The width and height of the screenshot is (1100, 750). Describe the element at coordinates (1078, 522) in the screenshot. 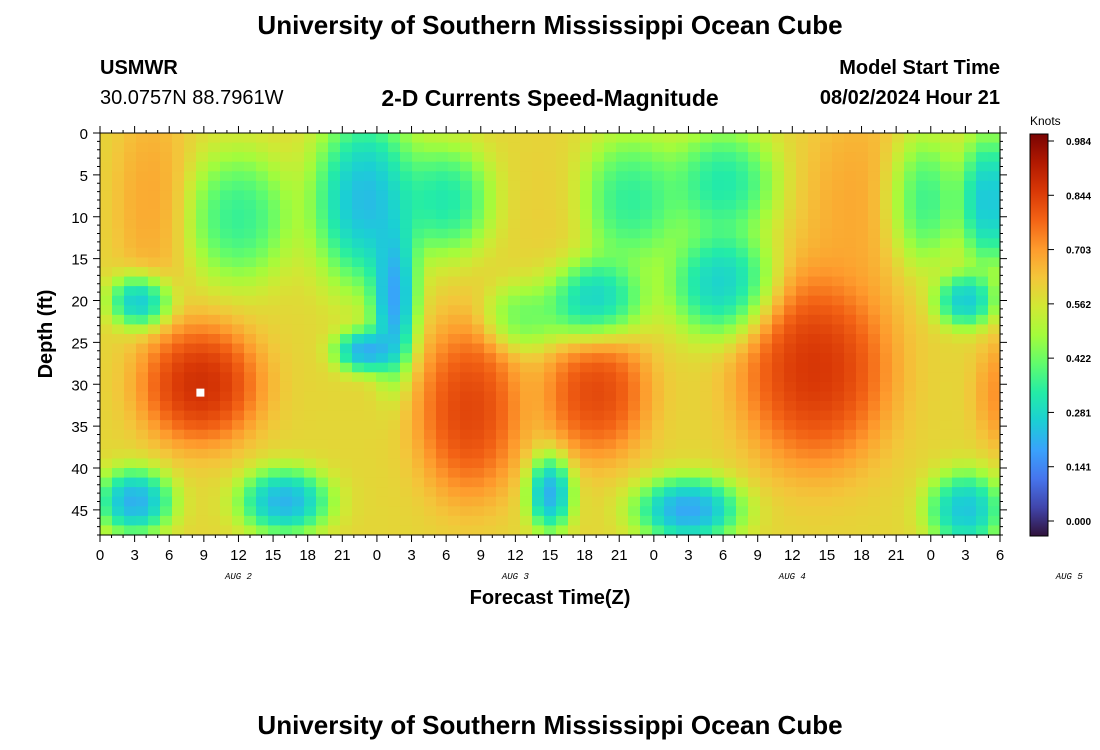

I see `colorbar-tick-label: 0.000` at that location.